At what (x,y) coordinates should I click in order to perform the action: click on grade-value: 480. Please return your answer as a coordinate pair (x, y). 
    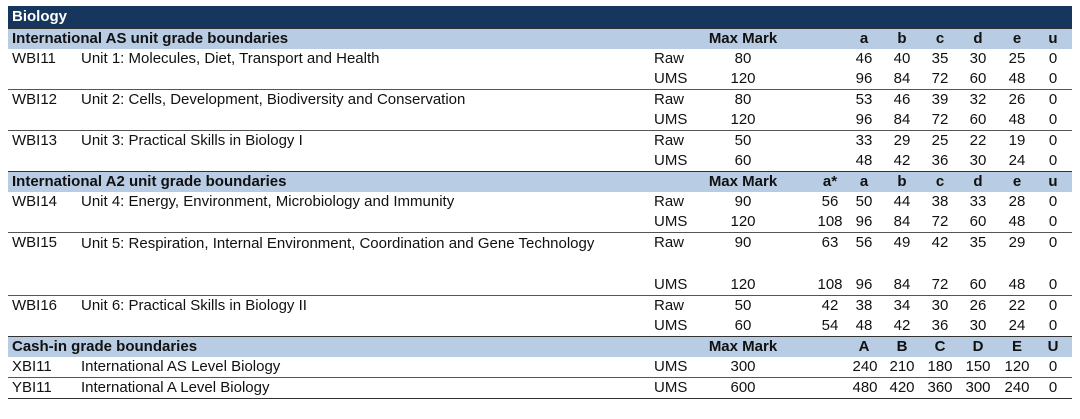
    Looking at the image, I should click on (865, 387).